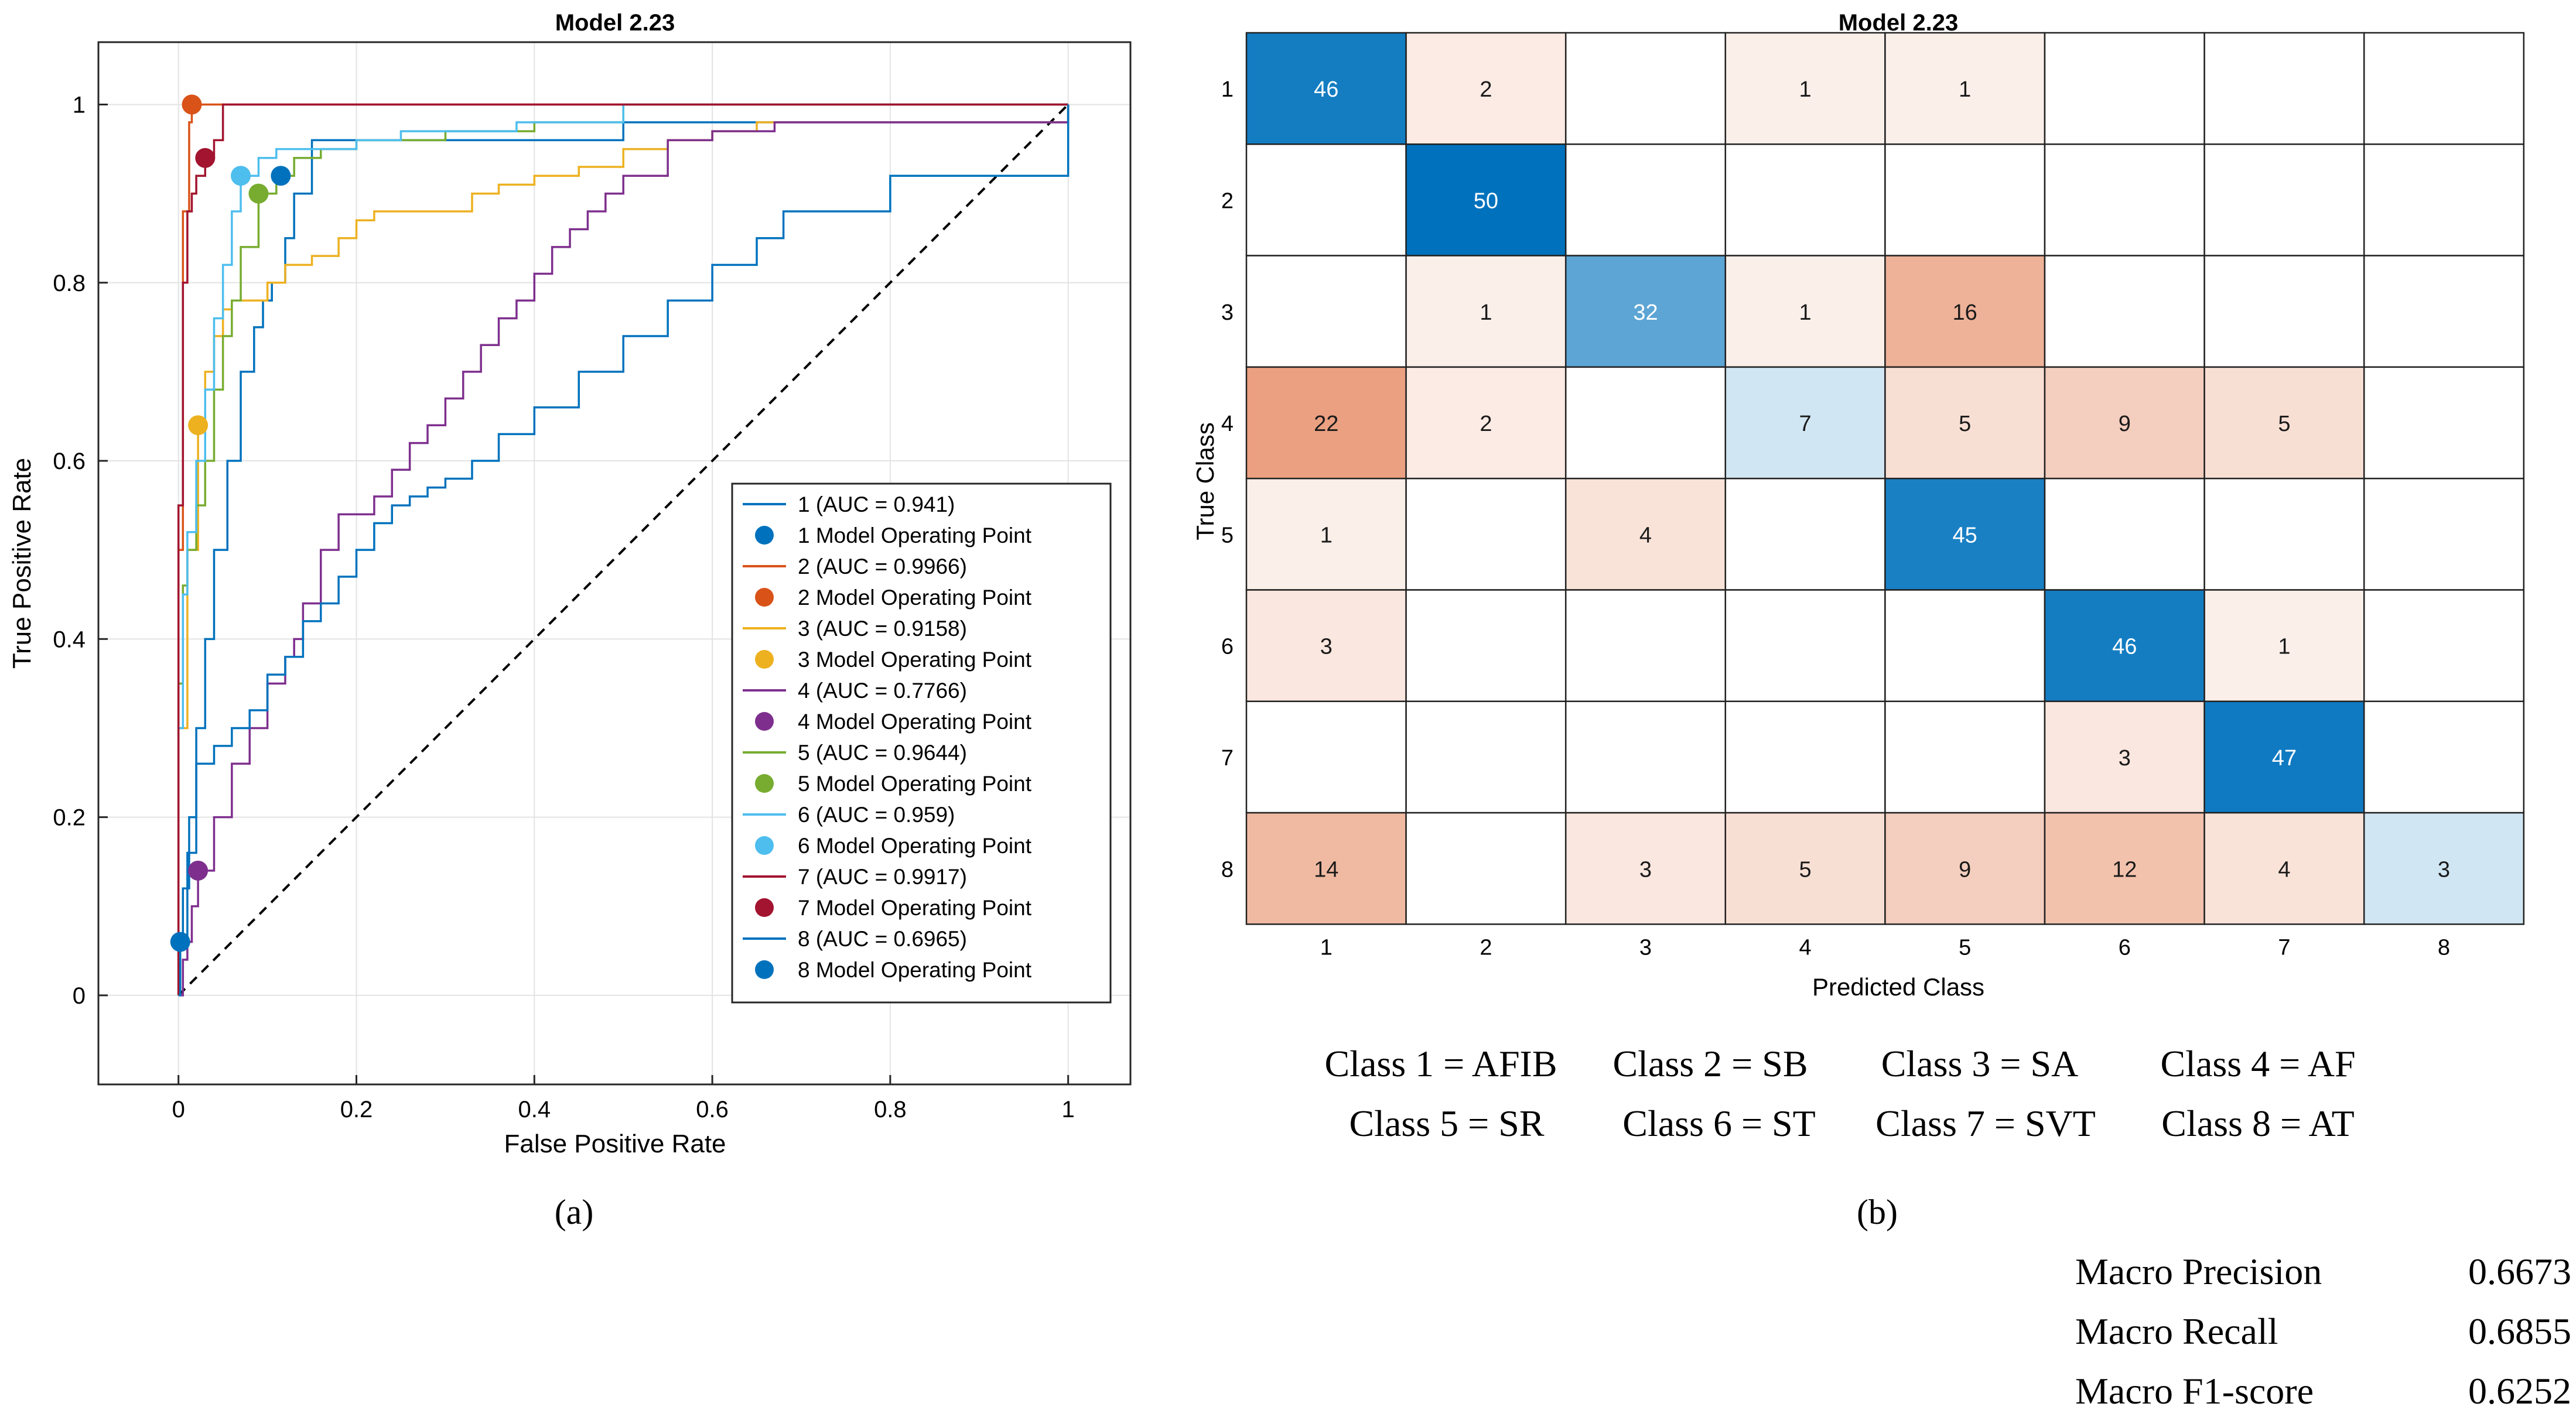  Describe the element at coordinates (915, 598) in the screenshot. I see `legend-point-label-2: 2 Model Operating Point` at that location.